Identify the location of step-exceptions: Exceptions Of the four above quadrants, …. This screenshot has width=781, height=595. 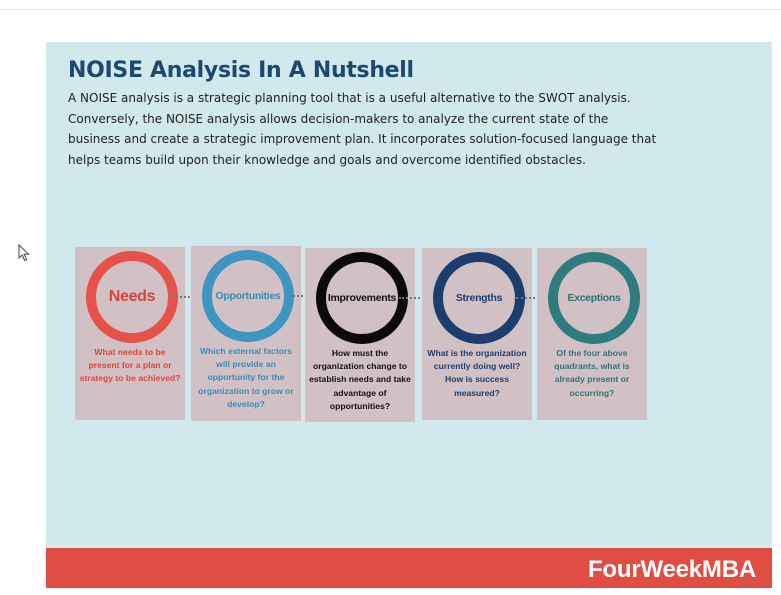
(592, 334).